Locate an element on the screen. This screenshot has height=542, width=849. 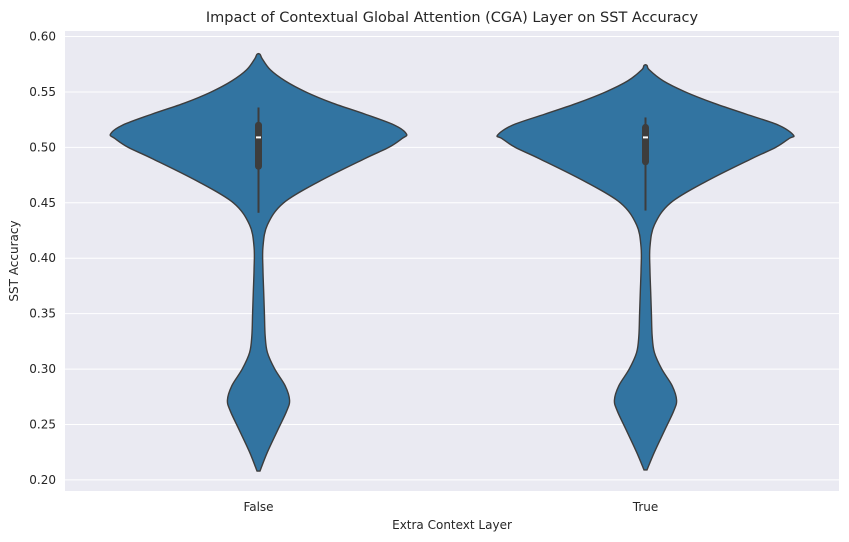
y-tick-label: 0.50 is located at coordinates (42, 147).